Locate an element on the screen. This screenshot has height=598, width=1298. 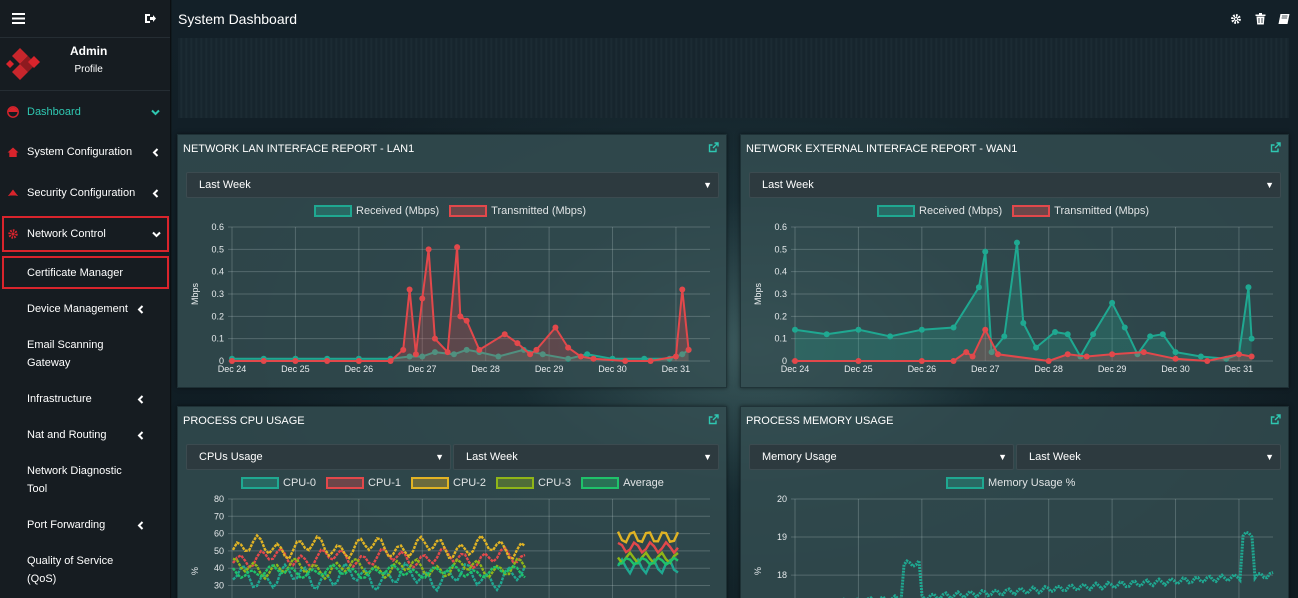
sidebar-item-email-scanning-gateway: Email Scanning Gateway is located at coordinates (85, 354).